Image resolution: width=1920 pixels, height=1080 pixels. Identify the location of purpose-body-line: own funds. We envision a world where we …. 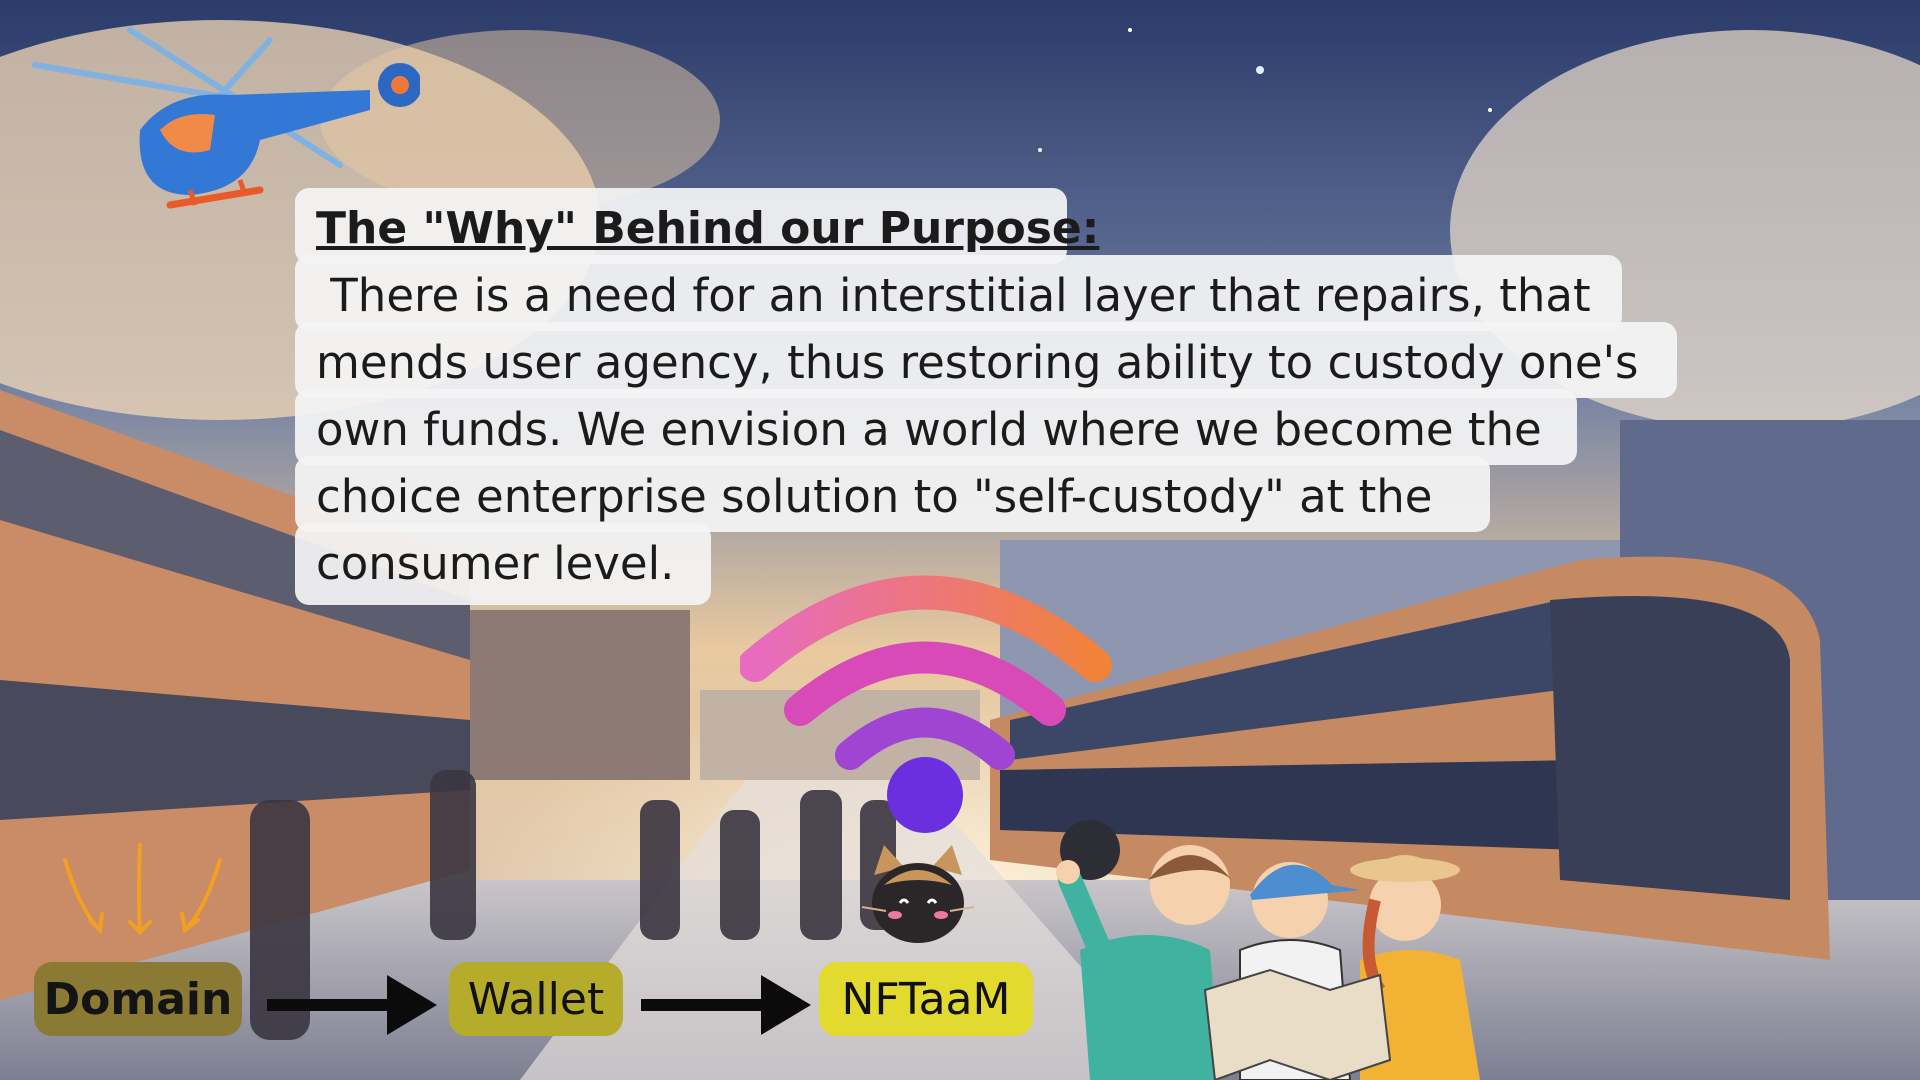
(929, 429).